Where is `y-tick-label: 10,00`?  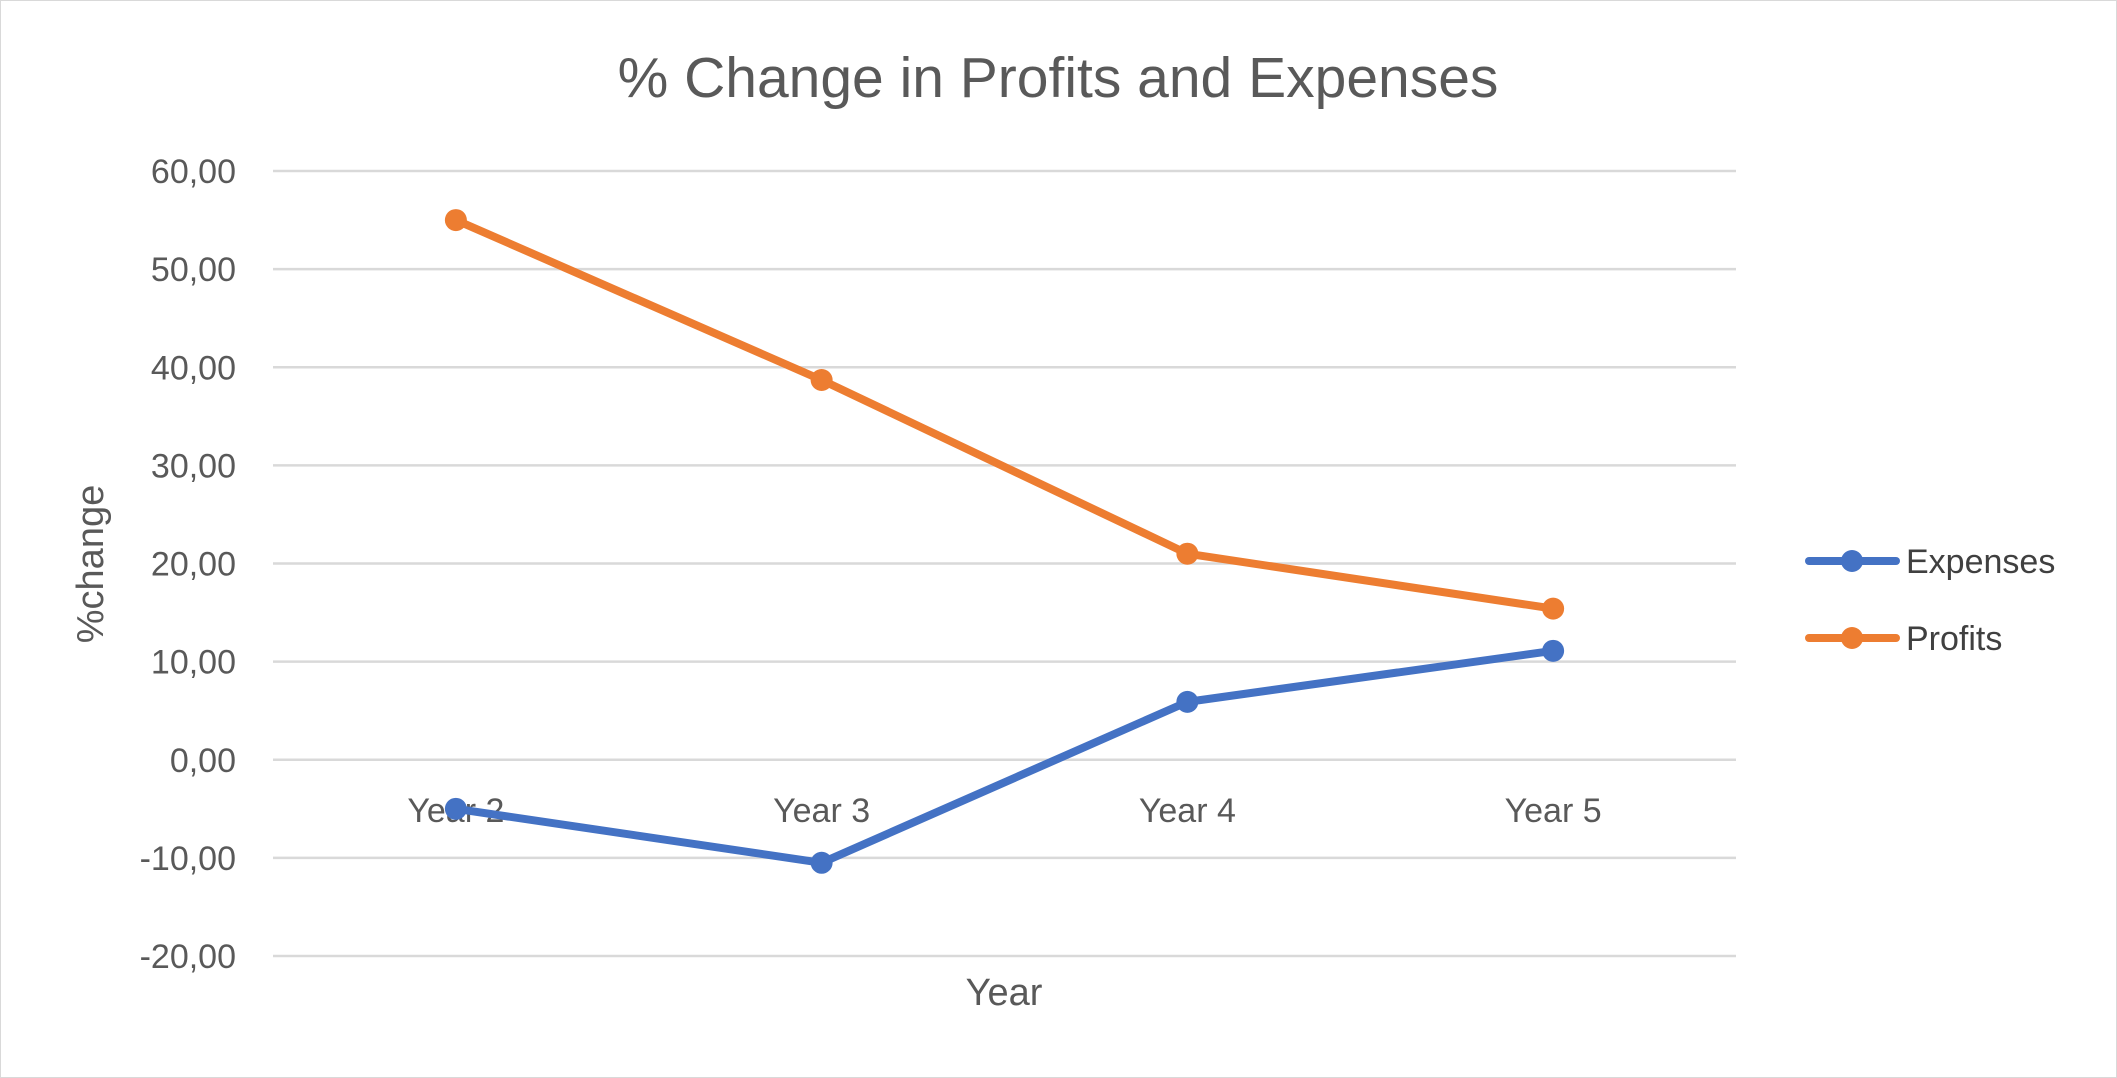 y-tick-label: 10,00 is located at coordinates (193, 663).